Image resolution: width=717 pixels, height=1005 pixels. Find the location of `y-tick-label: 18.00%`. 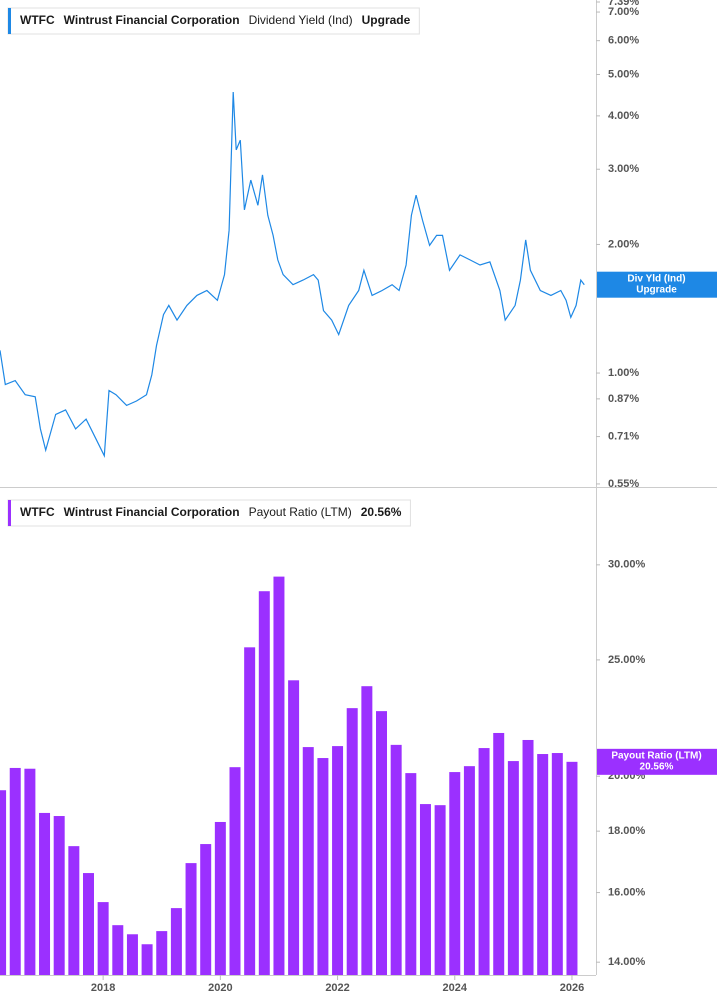

y-tick-label: 18.00% is located at coordinates (627, 831).